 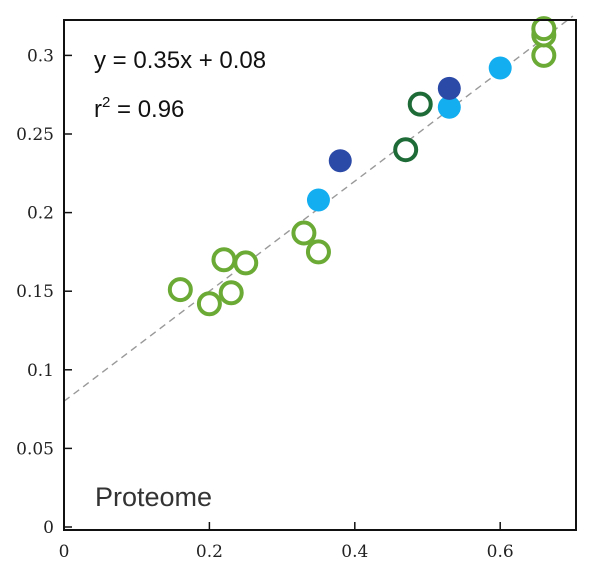 I want to click on x-tick-label: 0.6, so click(x=500, y=552).